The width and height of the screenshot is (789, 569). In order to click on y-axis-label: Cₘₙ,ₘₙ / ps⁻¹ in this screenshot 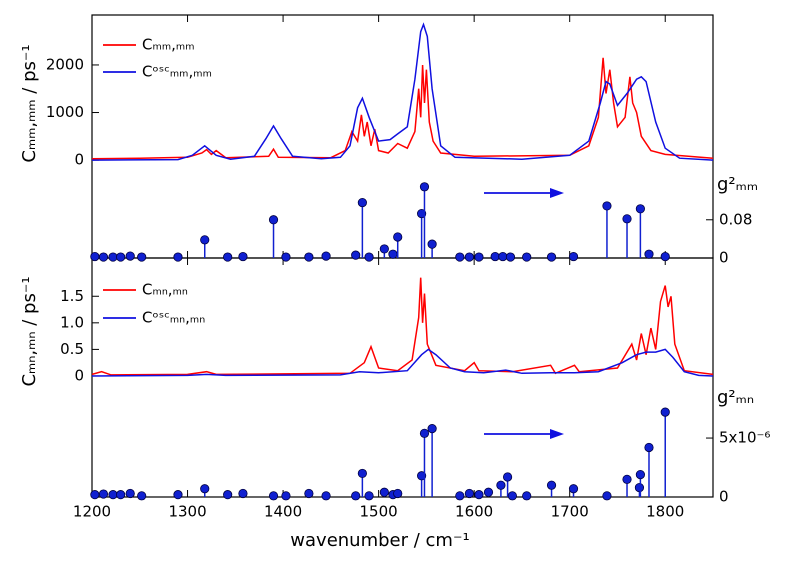, I will do `click(29, 331)`.